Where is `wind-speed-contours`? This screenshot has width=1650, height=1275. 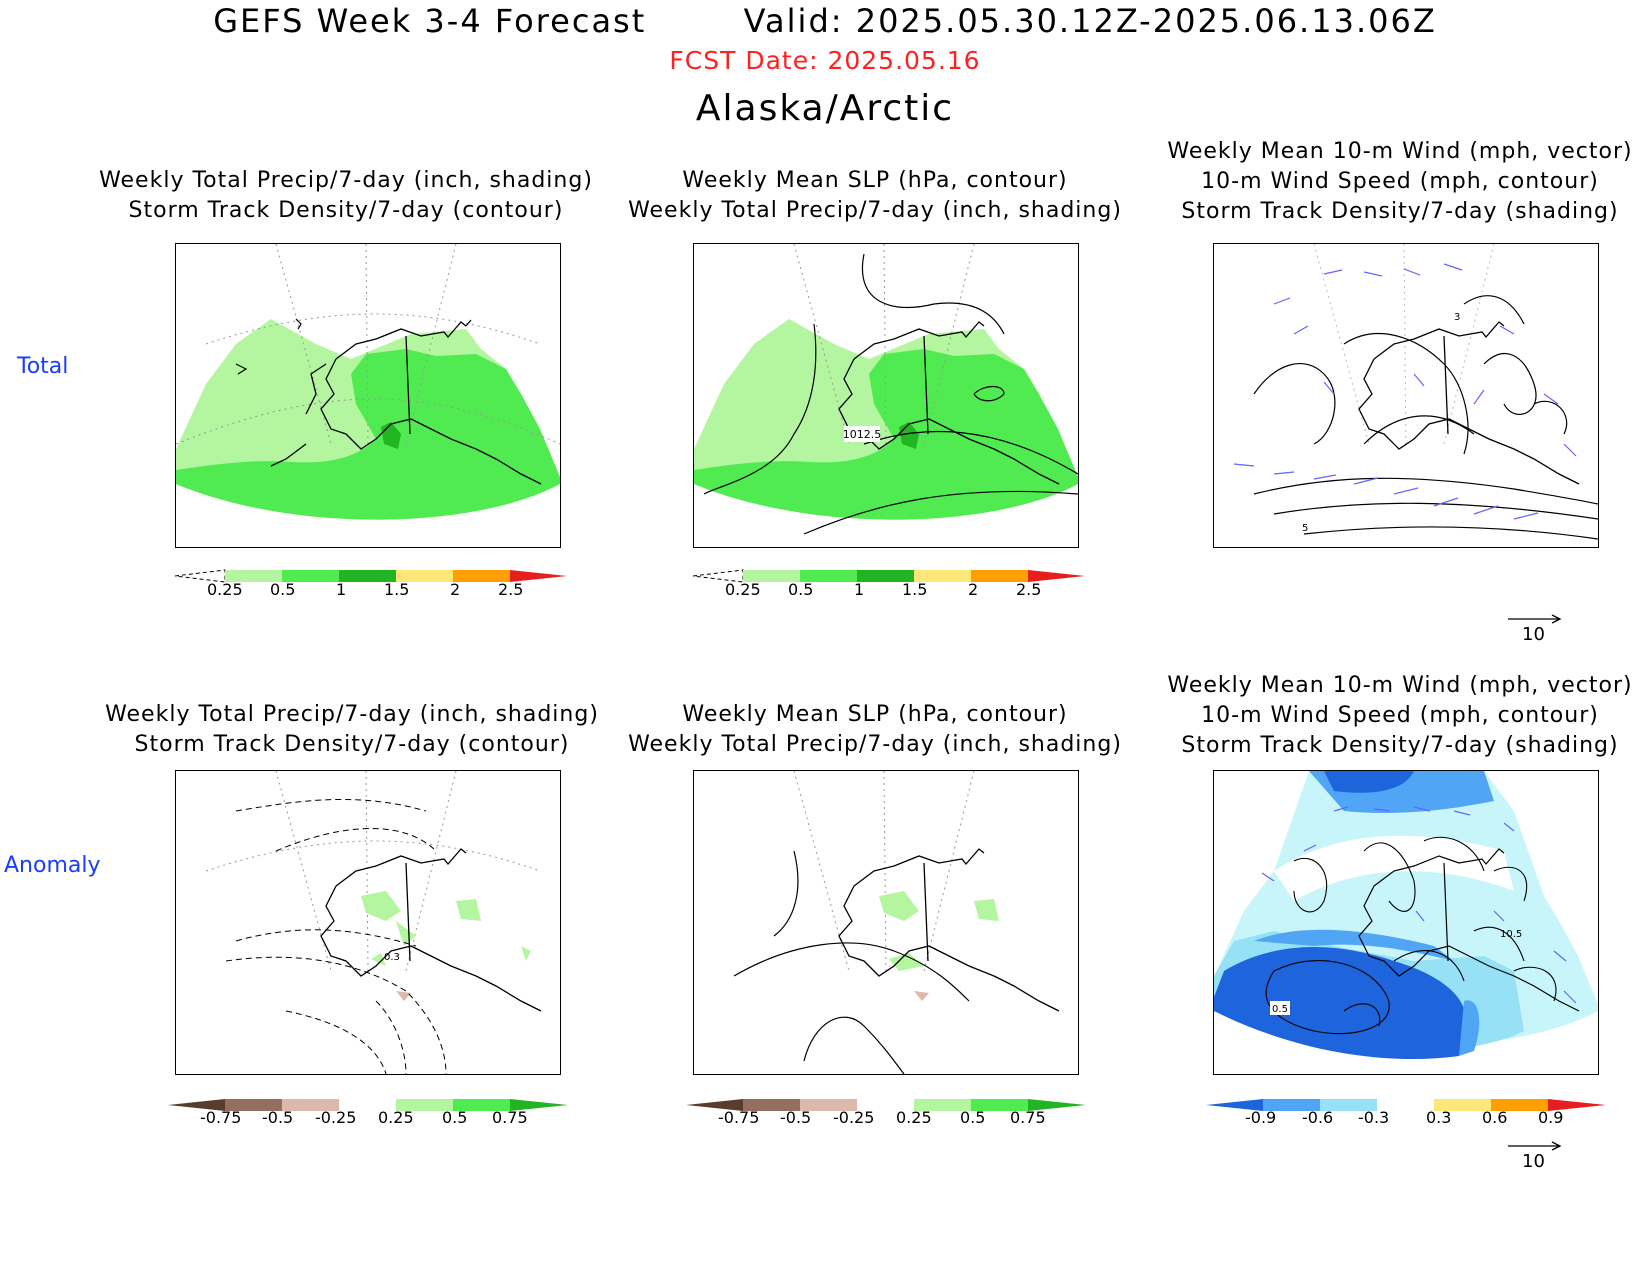
wind-speed-contours is located at coordinates (1425, 417).